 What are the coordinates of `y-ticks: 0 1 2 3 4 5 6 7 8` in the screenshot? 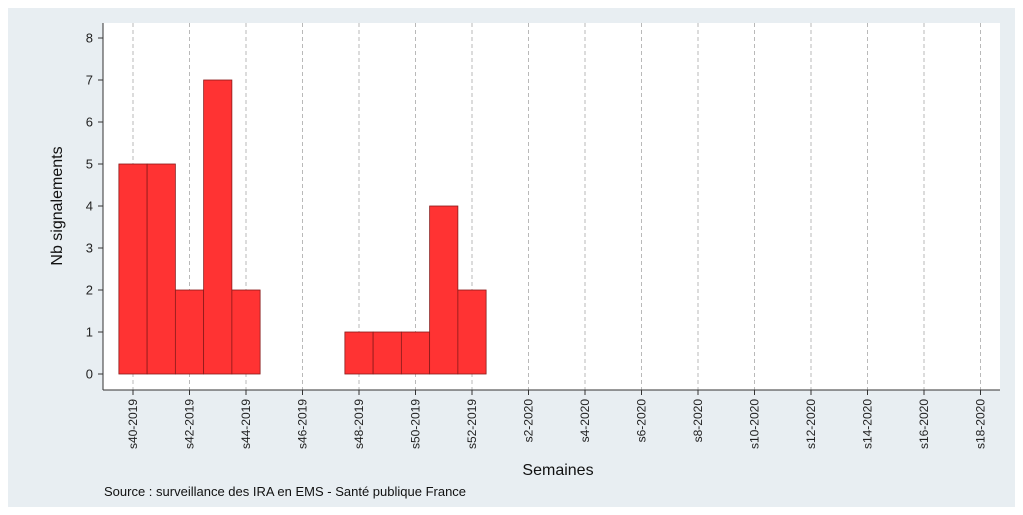 It's located at (94, 206).